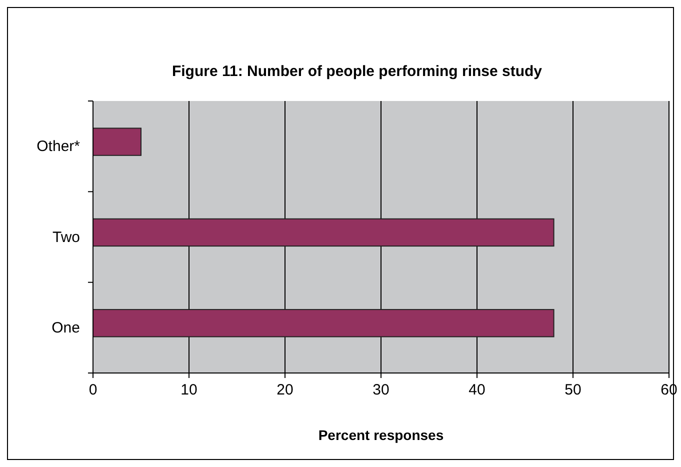  I want to click on x-tick-label: 20, so click(285, 390).